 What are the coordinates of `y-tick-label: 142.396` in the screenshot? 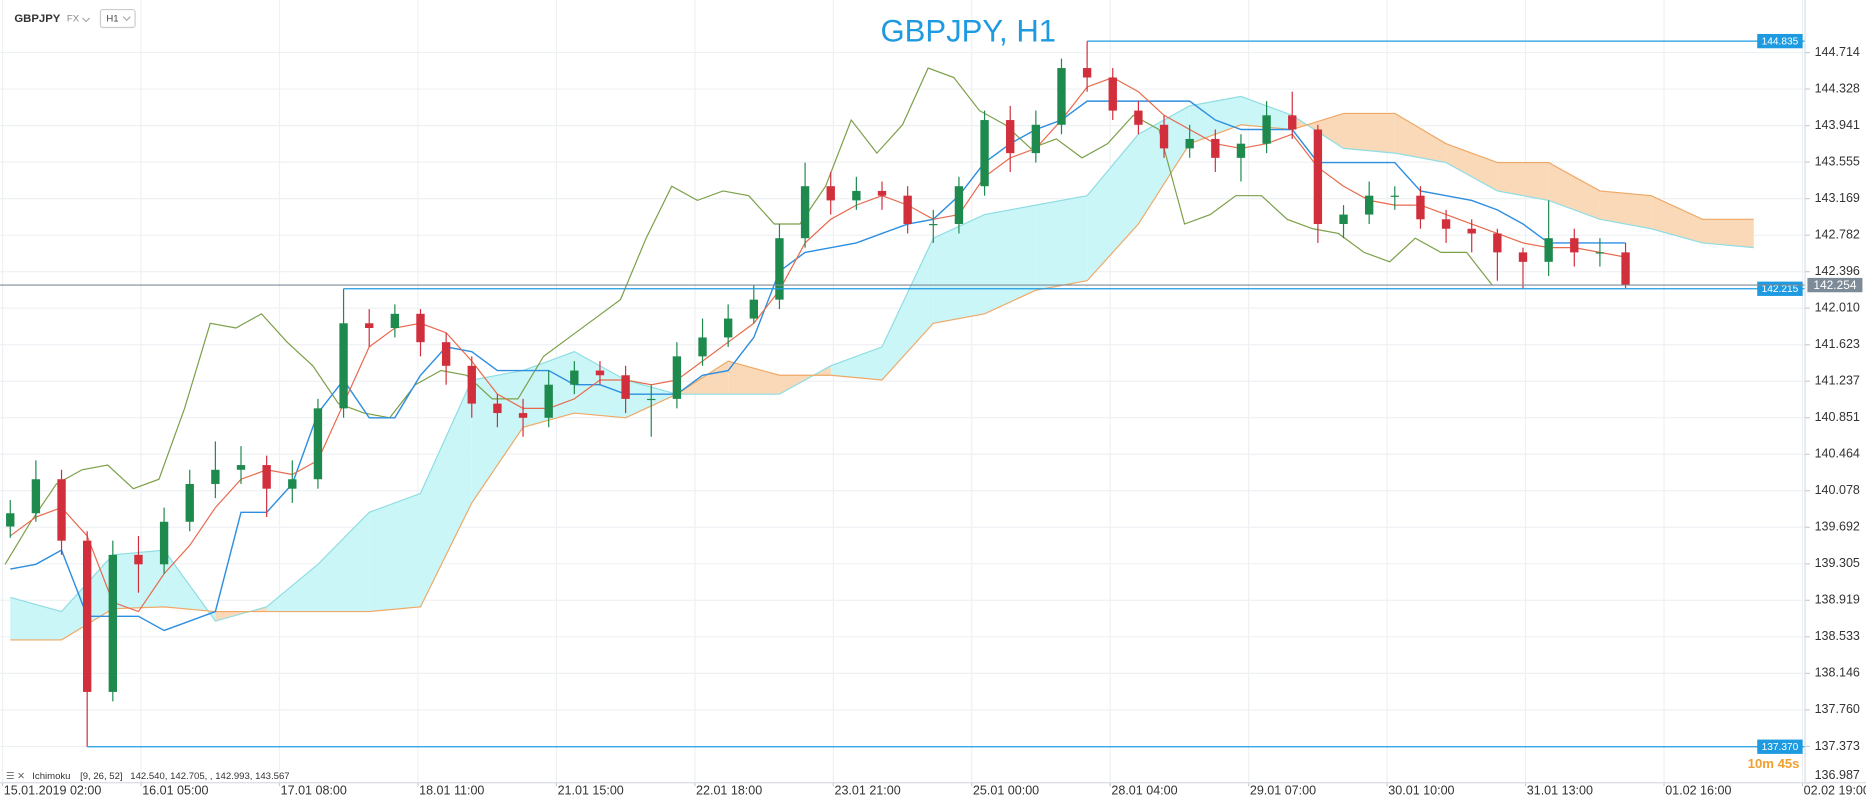 It's located at (1837, 271).